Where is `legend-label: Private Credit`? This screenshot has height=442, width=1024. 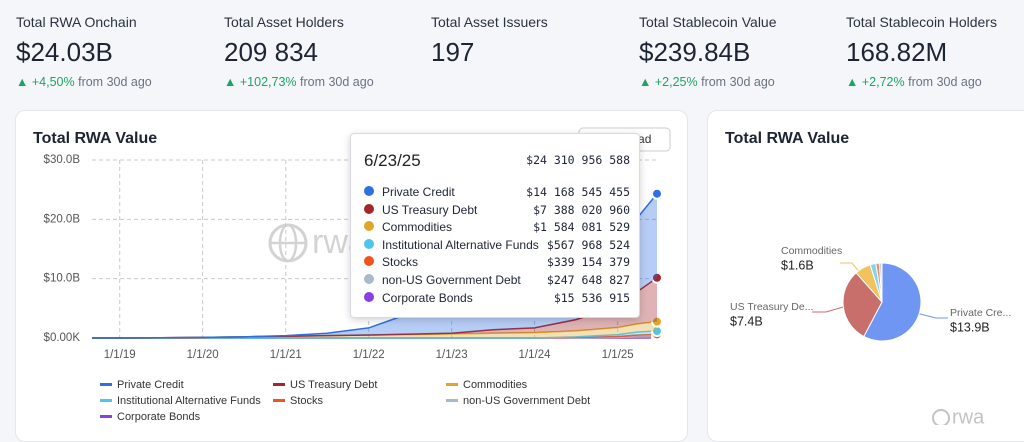
legend-label: Private Credit is located at coordinates (150, 385).